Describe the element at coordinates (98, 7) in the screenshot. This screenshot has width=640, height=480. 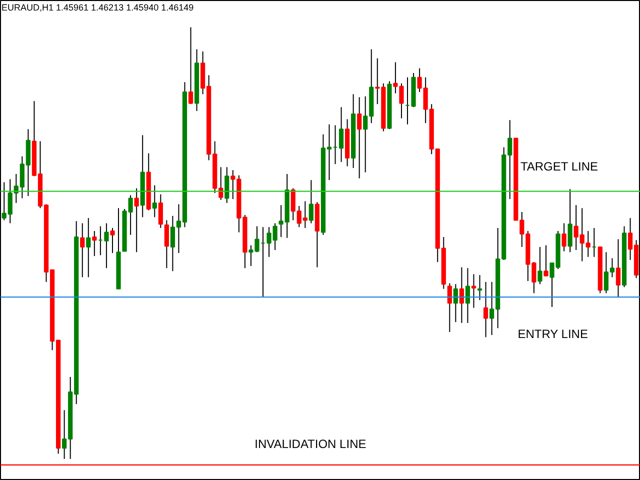
I see `chart-title: EURAUD,H1 1.45961 1.46213 1.45940 1.46149` at that location.